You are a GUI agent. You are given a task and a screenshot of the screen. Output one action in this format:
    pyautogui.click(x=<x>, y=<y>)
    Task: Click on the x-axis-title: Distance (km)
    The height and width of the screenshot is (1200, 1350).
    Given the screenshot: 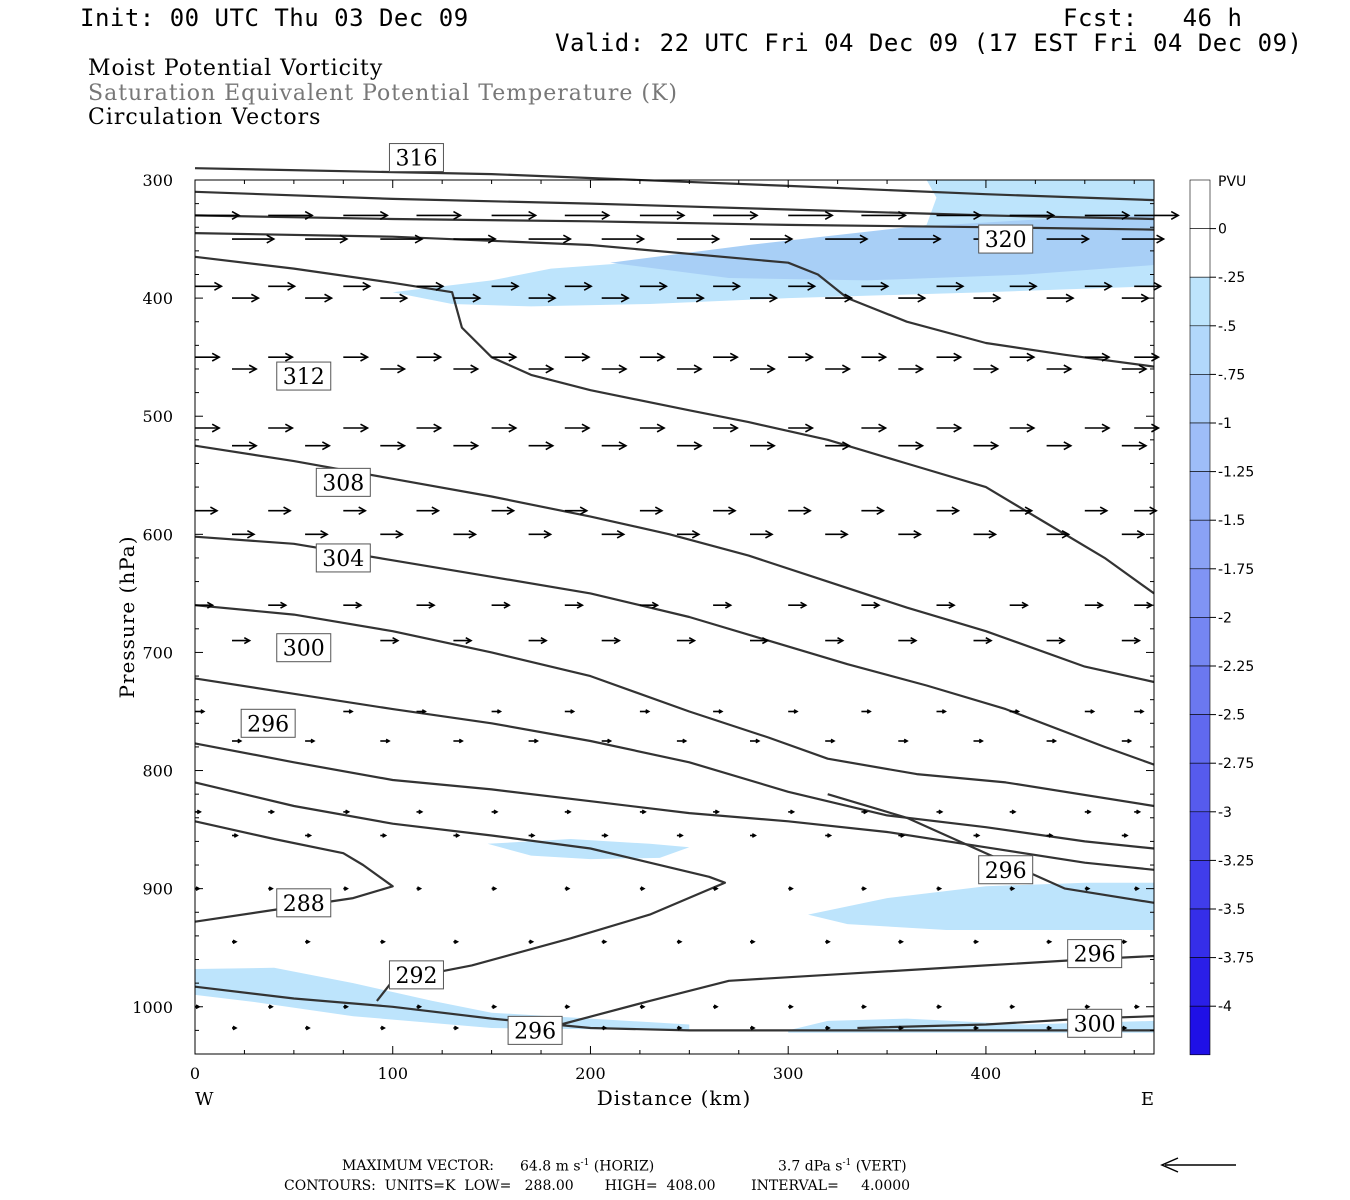 What is the action you would take?
    pyautogui.click(x=674, y=1098)
    